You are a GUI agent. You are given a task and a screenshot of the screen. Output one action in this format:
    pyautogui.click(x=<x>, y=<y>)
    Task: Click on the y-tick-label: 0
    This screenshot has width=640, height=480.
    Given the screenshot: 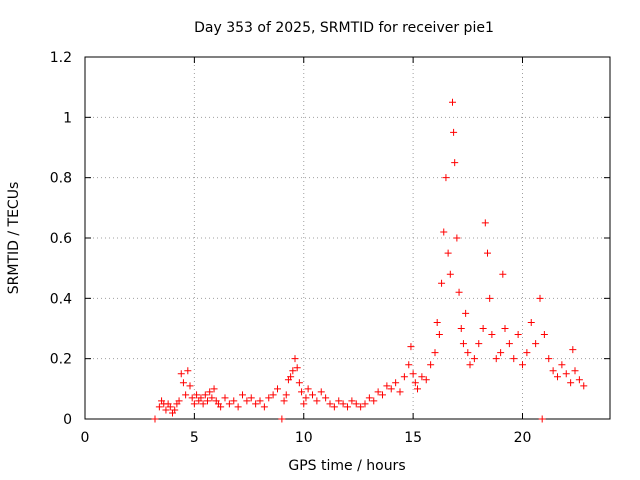 What is the action you would take?
    pyautogui.click(x=67, y=420)
    